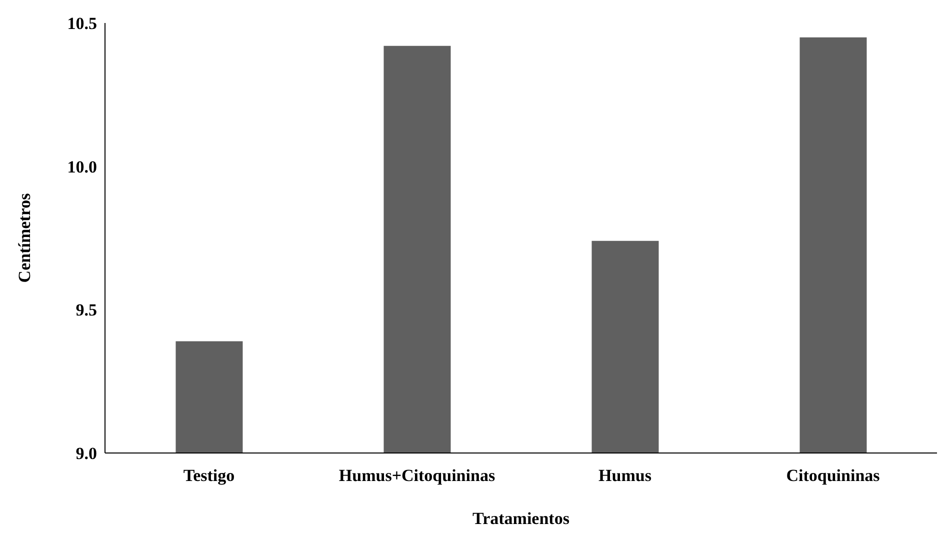  What do you see at coordinates (86, 454) in the screenshot?
I see `y-tick-label: 9.0` at bounding box center [86, 454].